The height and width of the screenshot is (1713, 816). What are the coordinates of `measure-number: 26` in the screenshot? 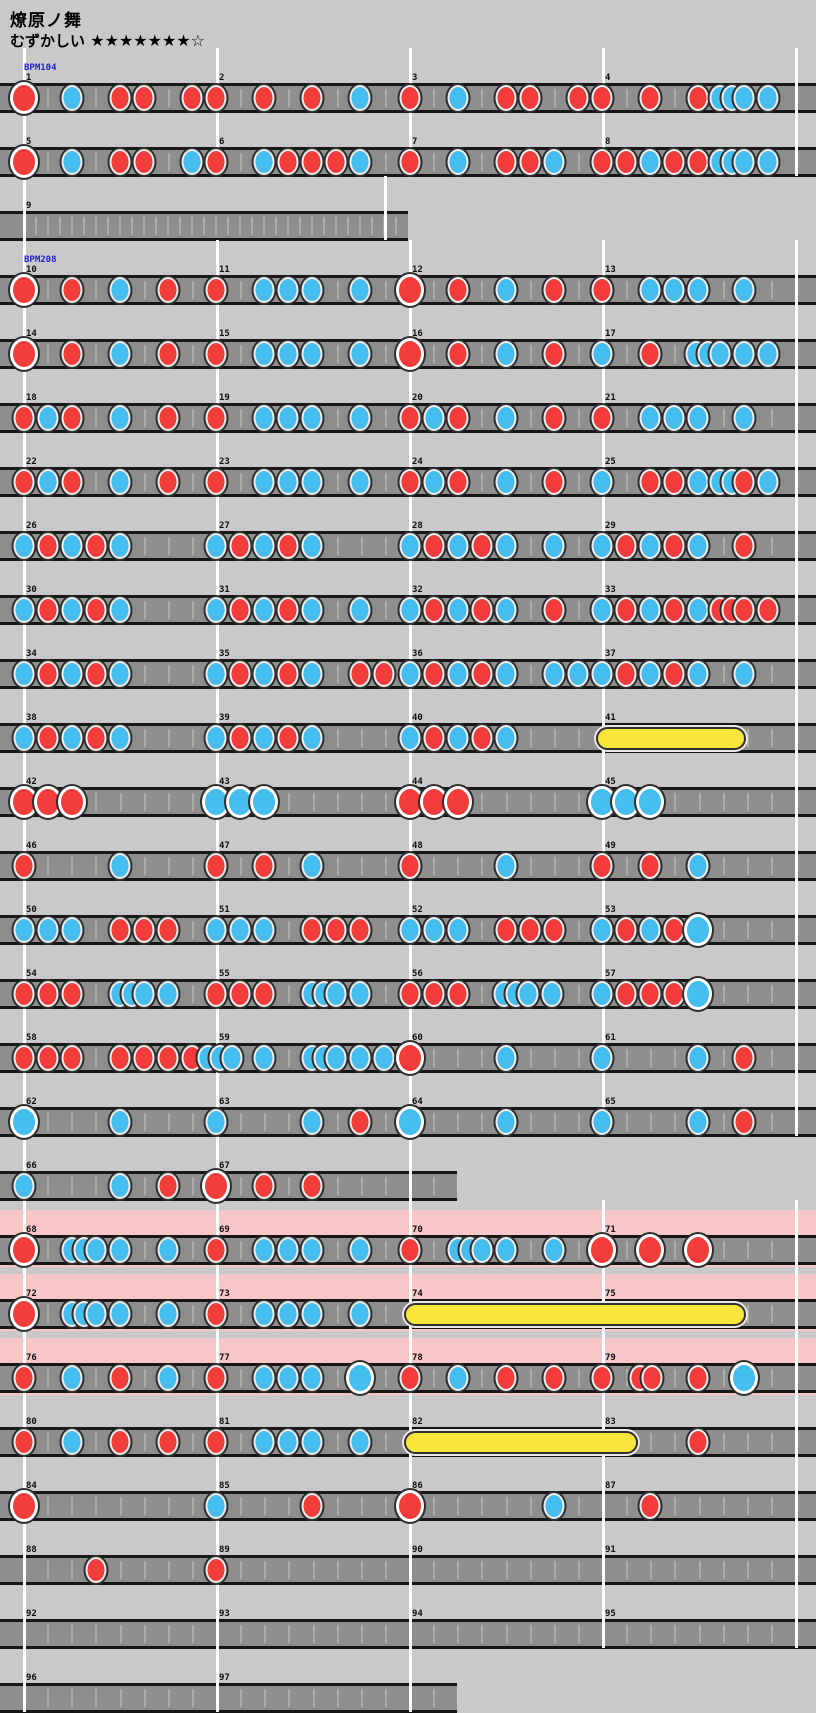 It's located at (31, 526).